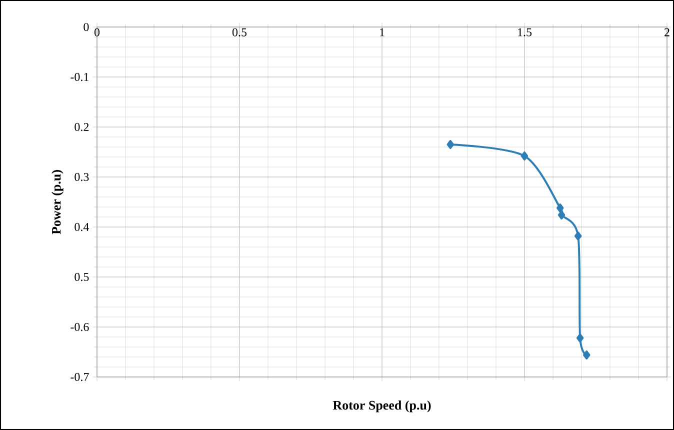 The height and width of the screenshot is (430, 674). I want to click on x-tick-label: 1.5, so click(525, 32).